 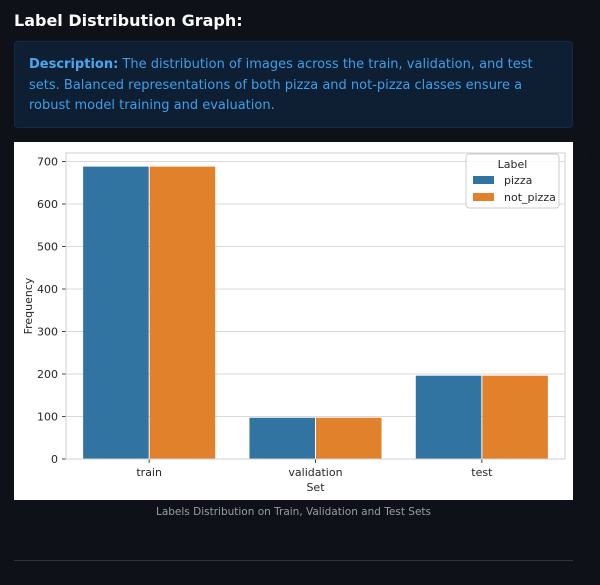 What do you see at coordinates (448, 417) in the screenshot?
I see `bar-pizza-test` at bounding box center [448, 417].